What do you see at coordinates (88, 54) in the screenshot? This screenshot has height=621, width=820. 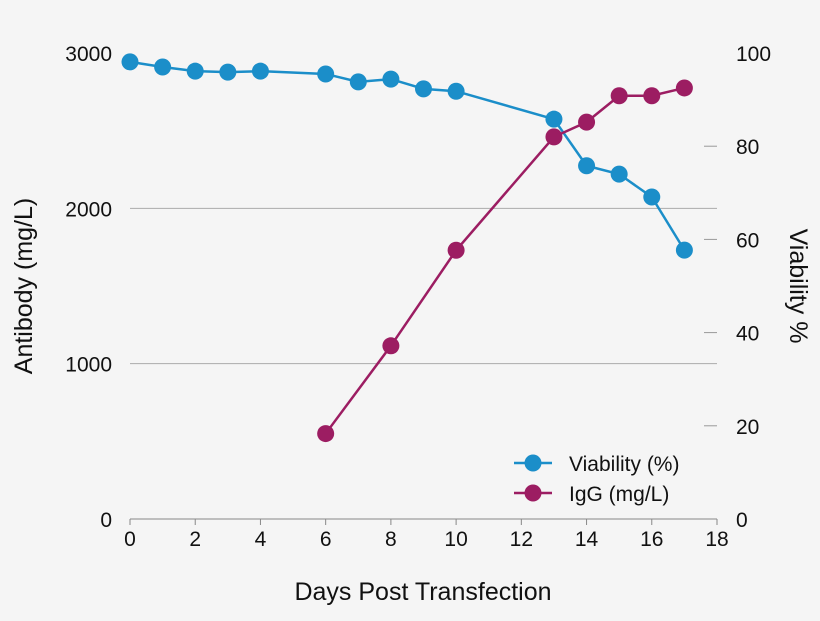 I see `y-tick-label: 3000` at bounding box center [88, 54].